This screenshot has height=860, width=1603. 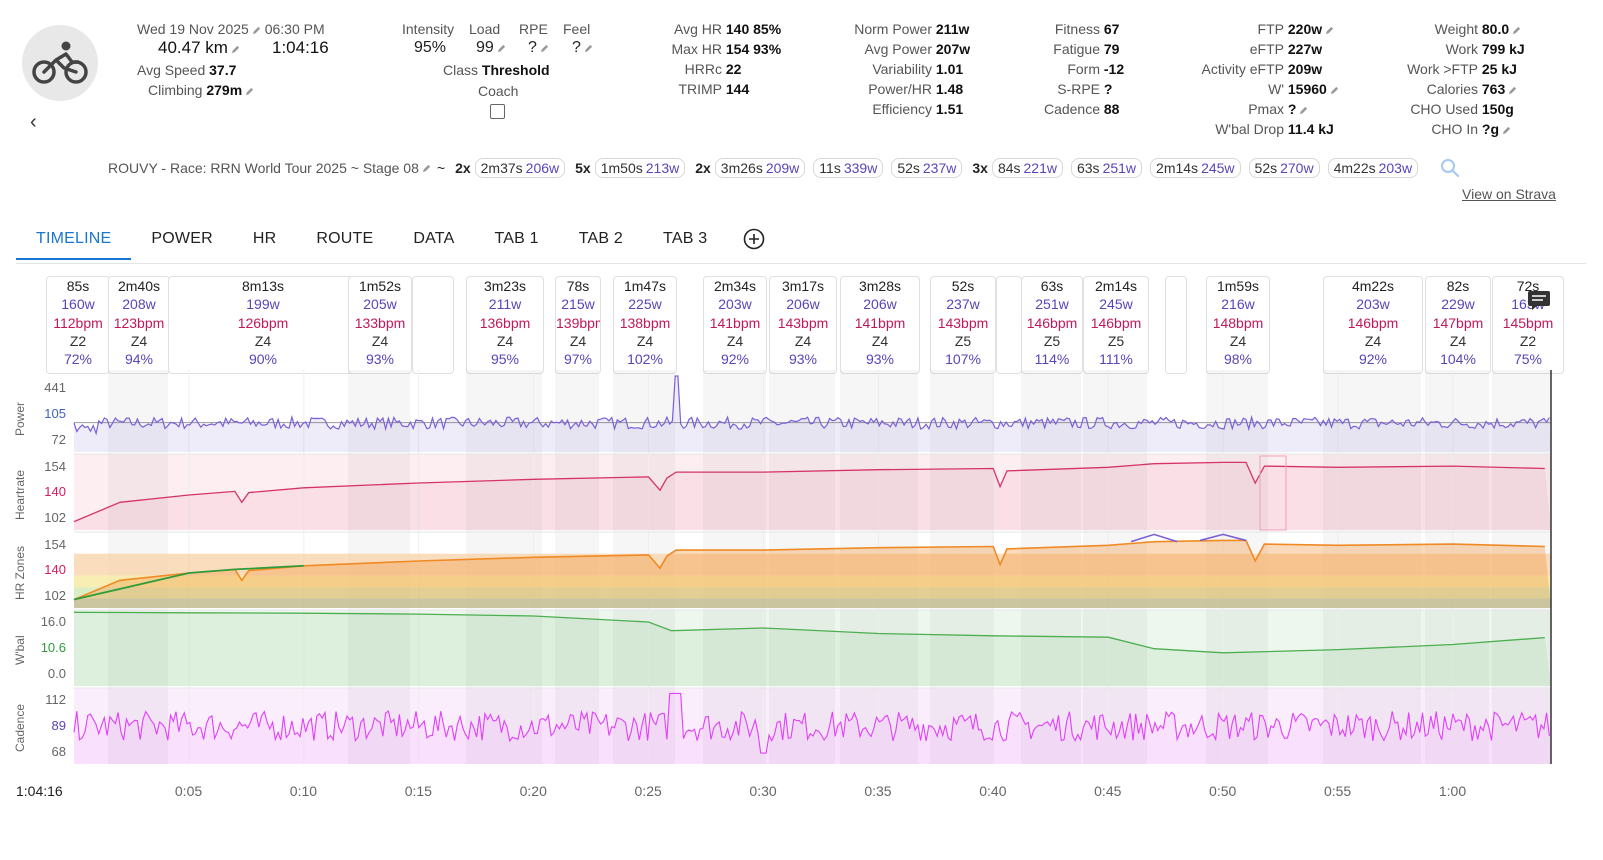 I want to click on interval-card: 3m23s 211w 136bpm Z4 95%, so click(x=505, y=325).